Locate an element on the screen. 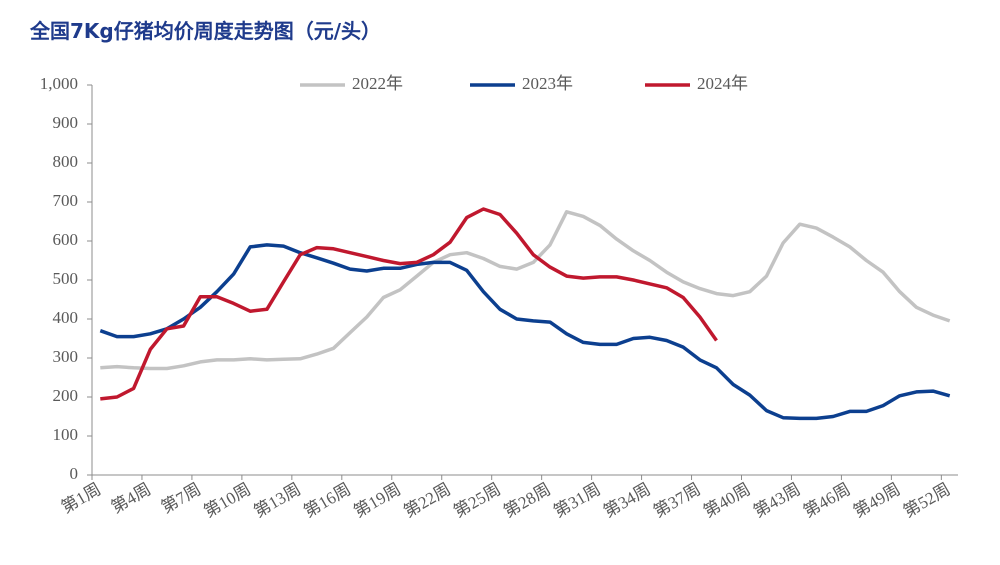 The width and height of the screenshot is (1000, 565). x-tick-label: 第46周 is located at coordinates (827, 500).